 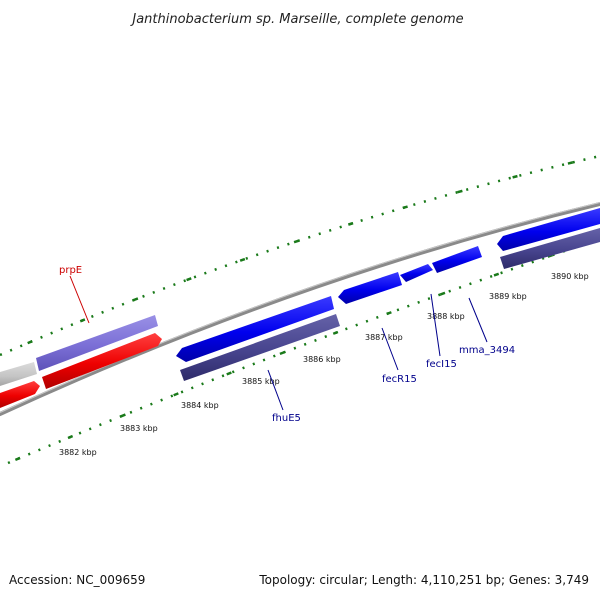 What do you see at coordinates (487, 350) in the screenshot?
I see `gene-label-mma3494: mma_3494` at bounding box center [487, 350].